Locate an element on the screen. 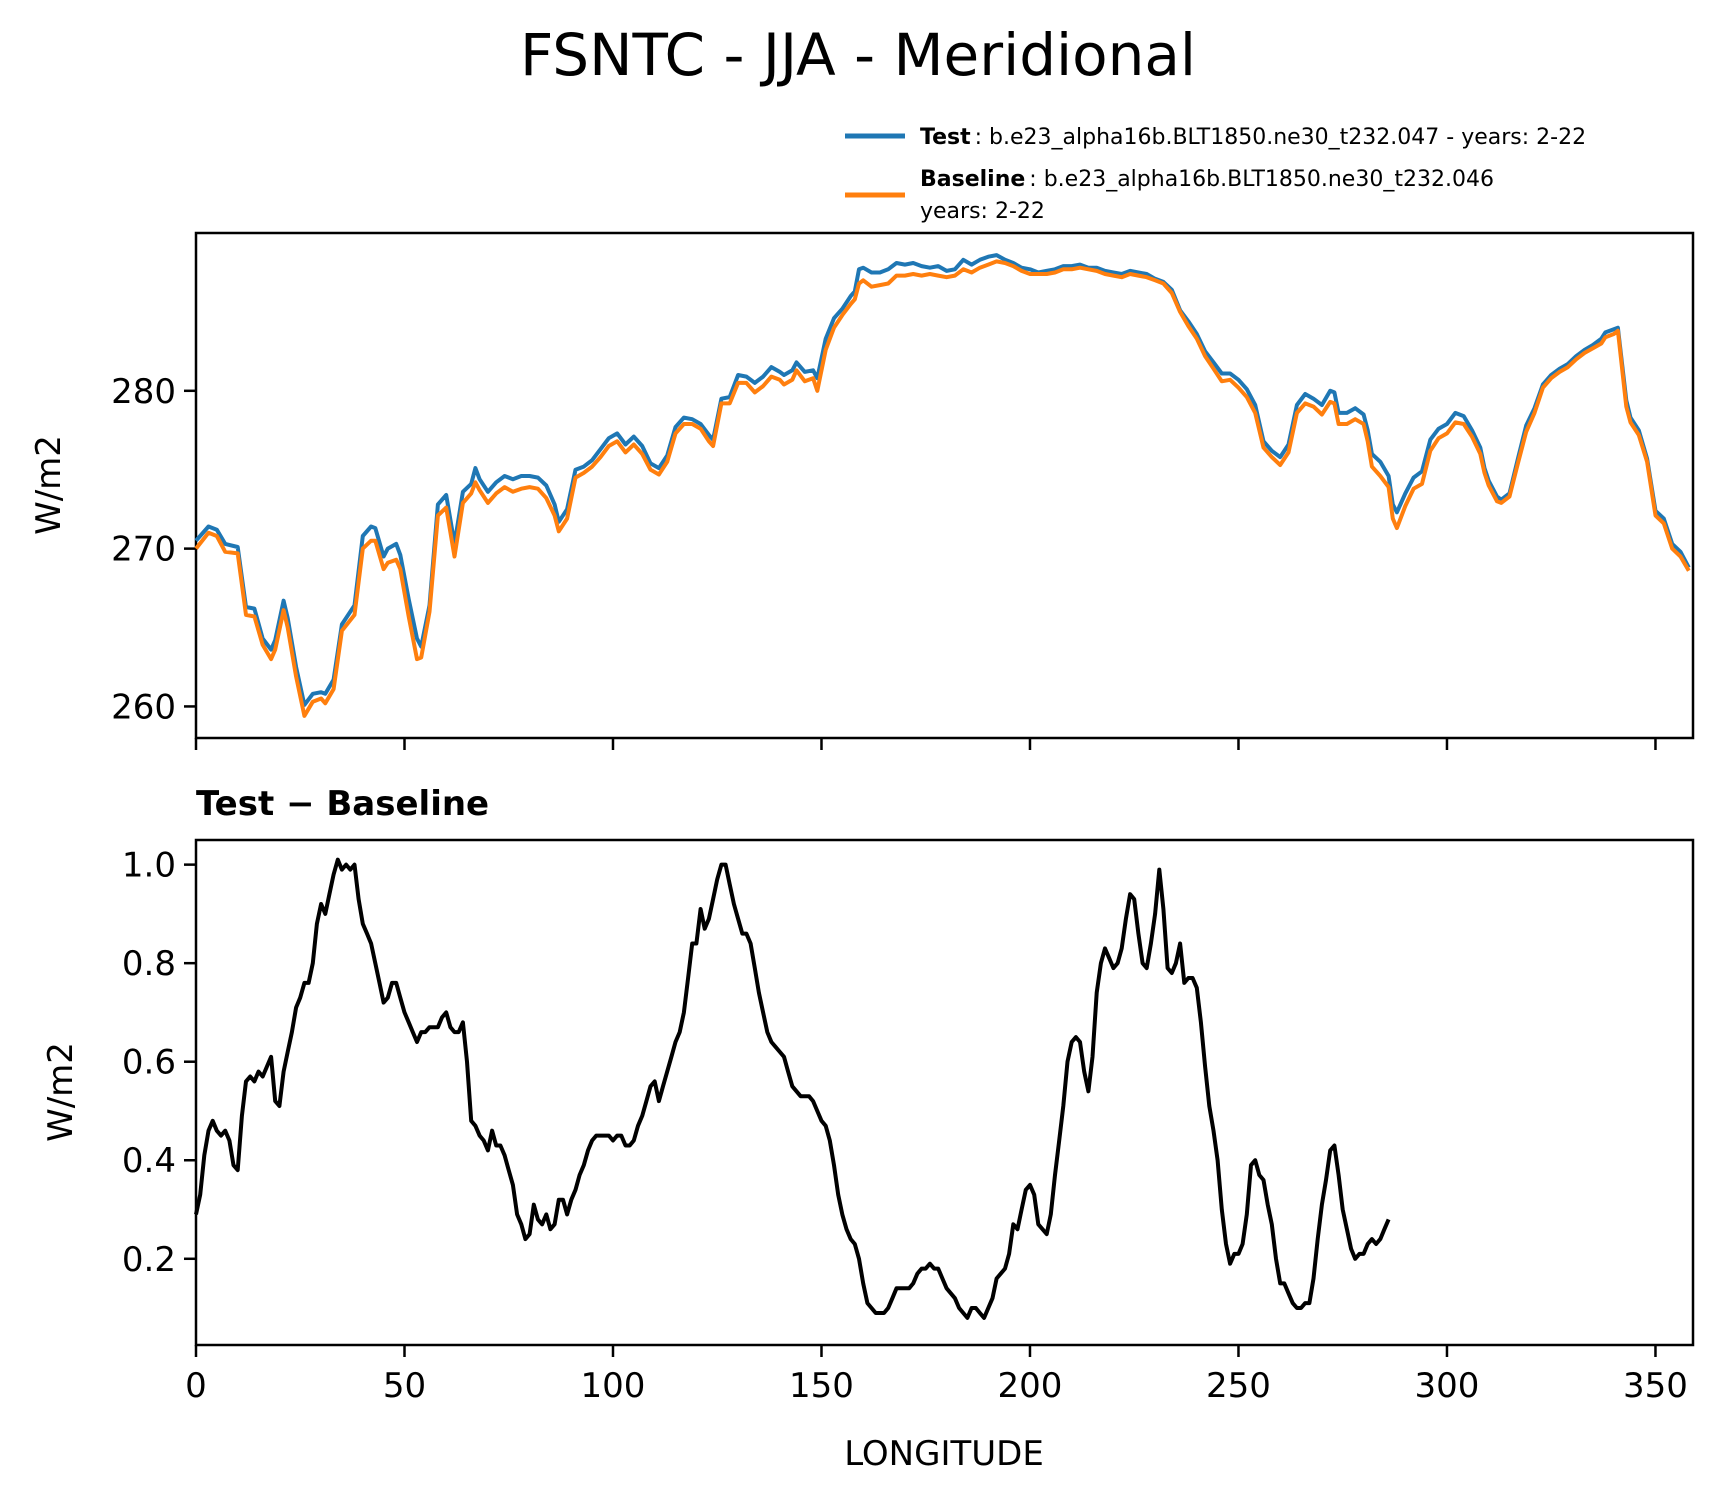 The height and width of the screenshot is (1496, 1716). x-tick-label: 0 is located at coordinates (196, 1386).